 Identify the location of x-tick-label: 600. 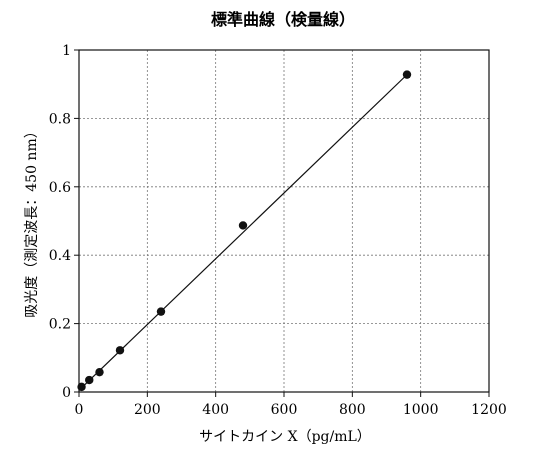
(284, 410).